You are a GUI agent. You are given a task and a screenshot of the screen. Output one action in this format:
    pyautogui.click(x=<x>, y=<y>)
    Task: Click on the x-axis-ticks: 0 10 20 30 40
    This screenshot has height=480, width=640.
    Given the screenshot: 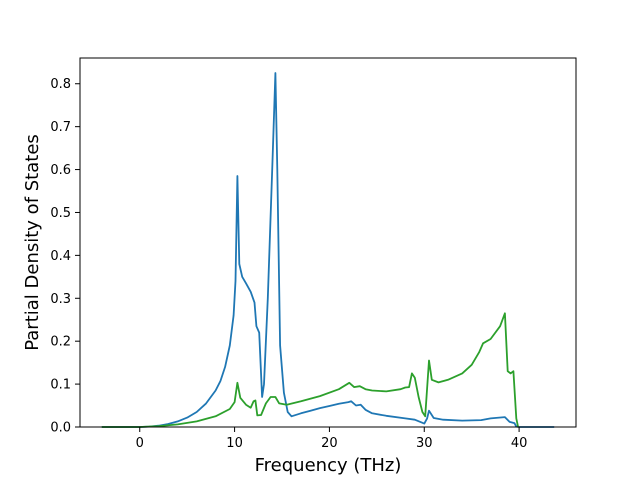 What is the action you would take?
    pyautogui.click(x=332, y=439)
    